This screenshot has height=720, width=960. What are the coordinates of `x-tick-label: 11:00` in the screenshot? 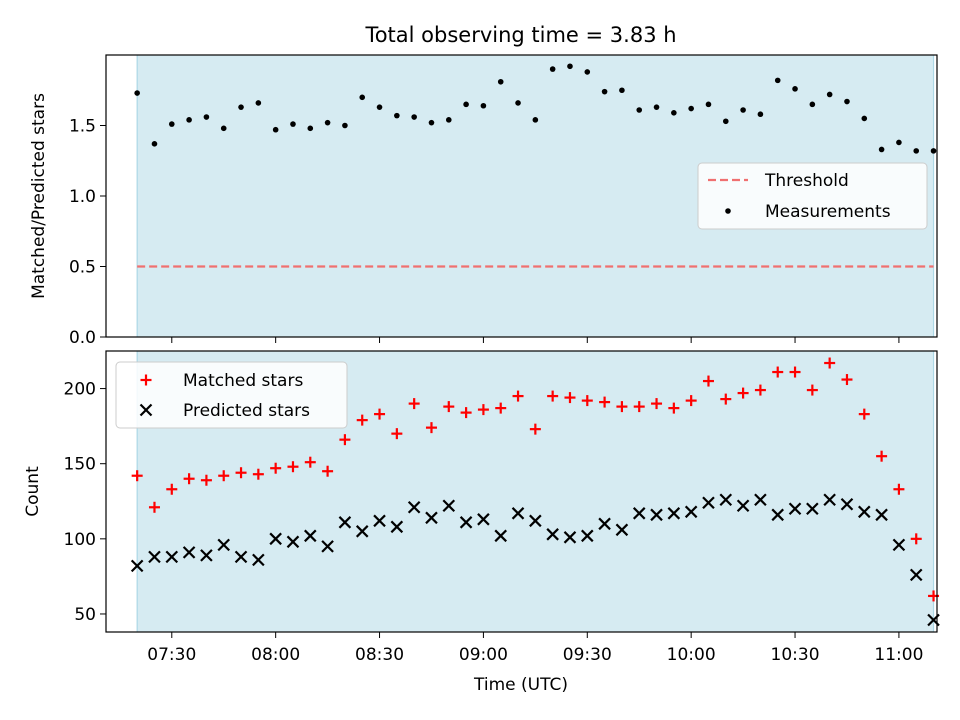 It's located at (898, 655).